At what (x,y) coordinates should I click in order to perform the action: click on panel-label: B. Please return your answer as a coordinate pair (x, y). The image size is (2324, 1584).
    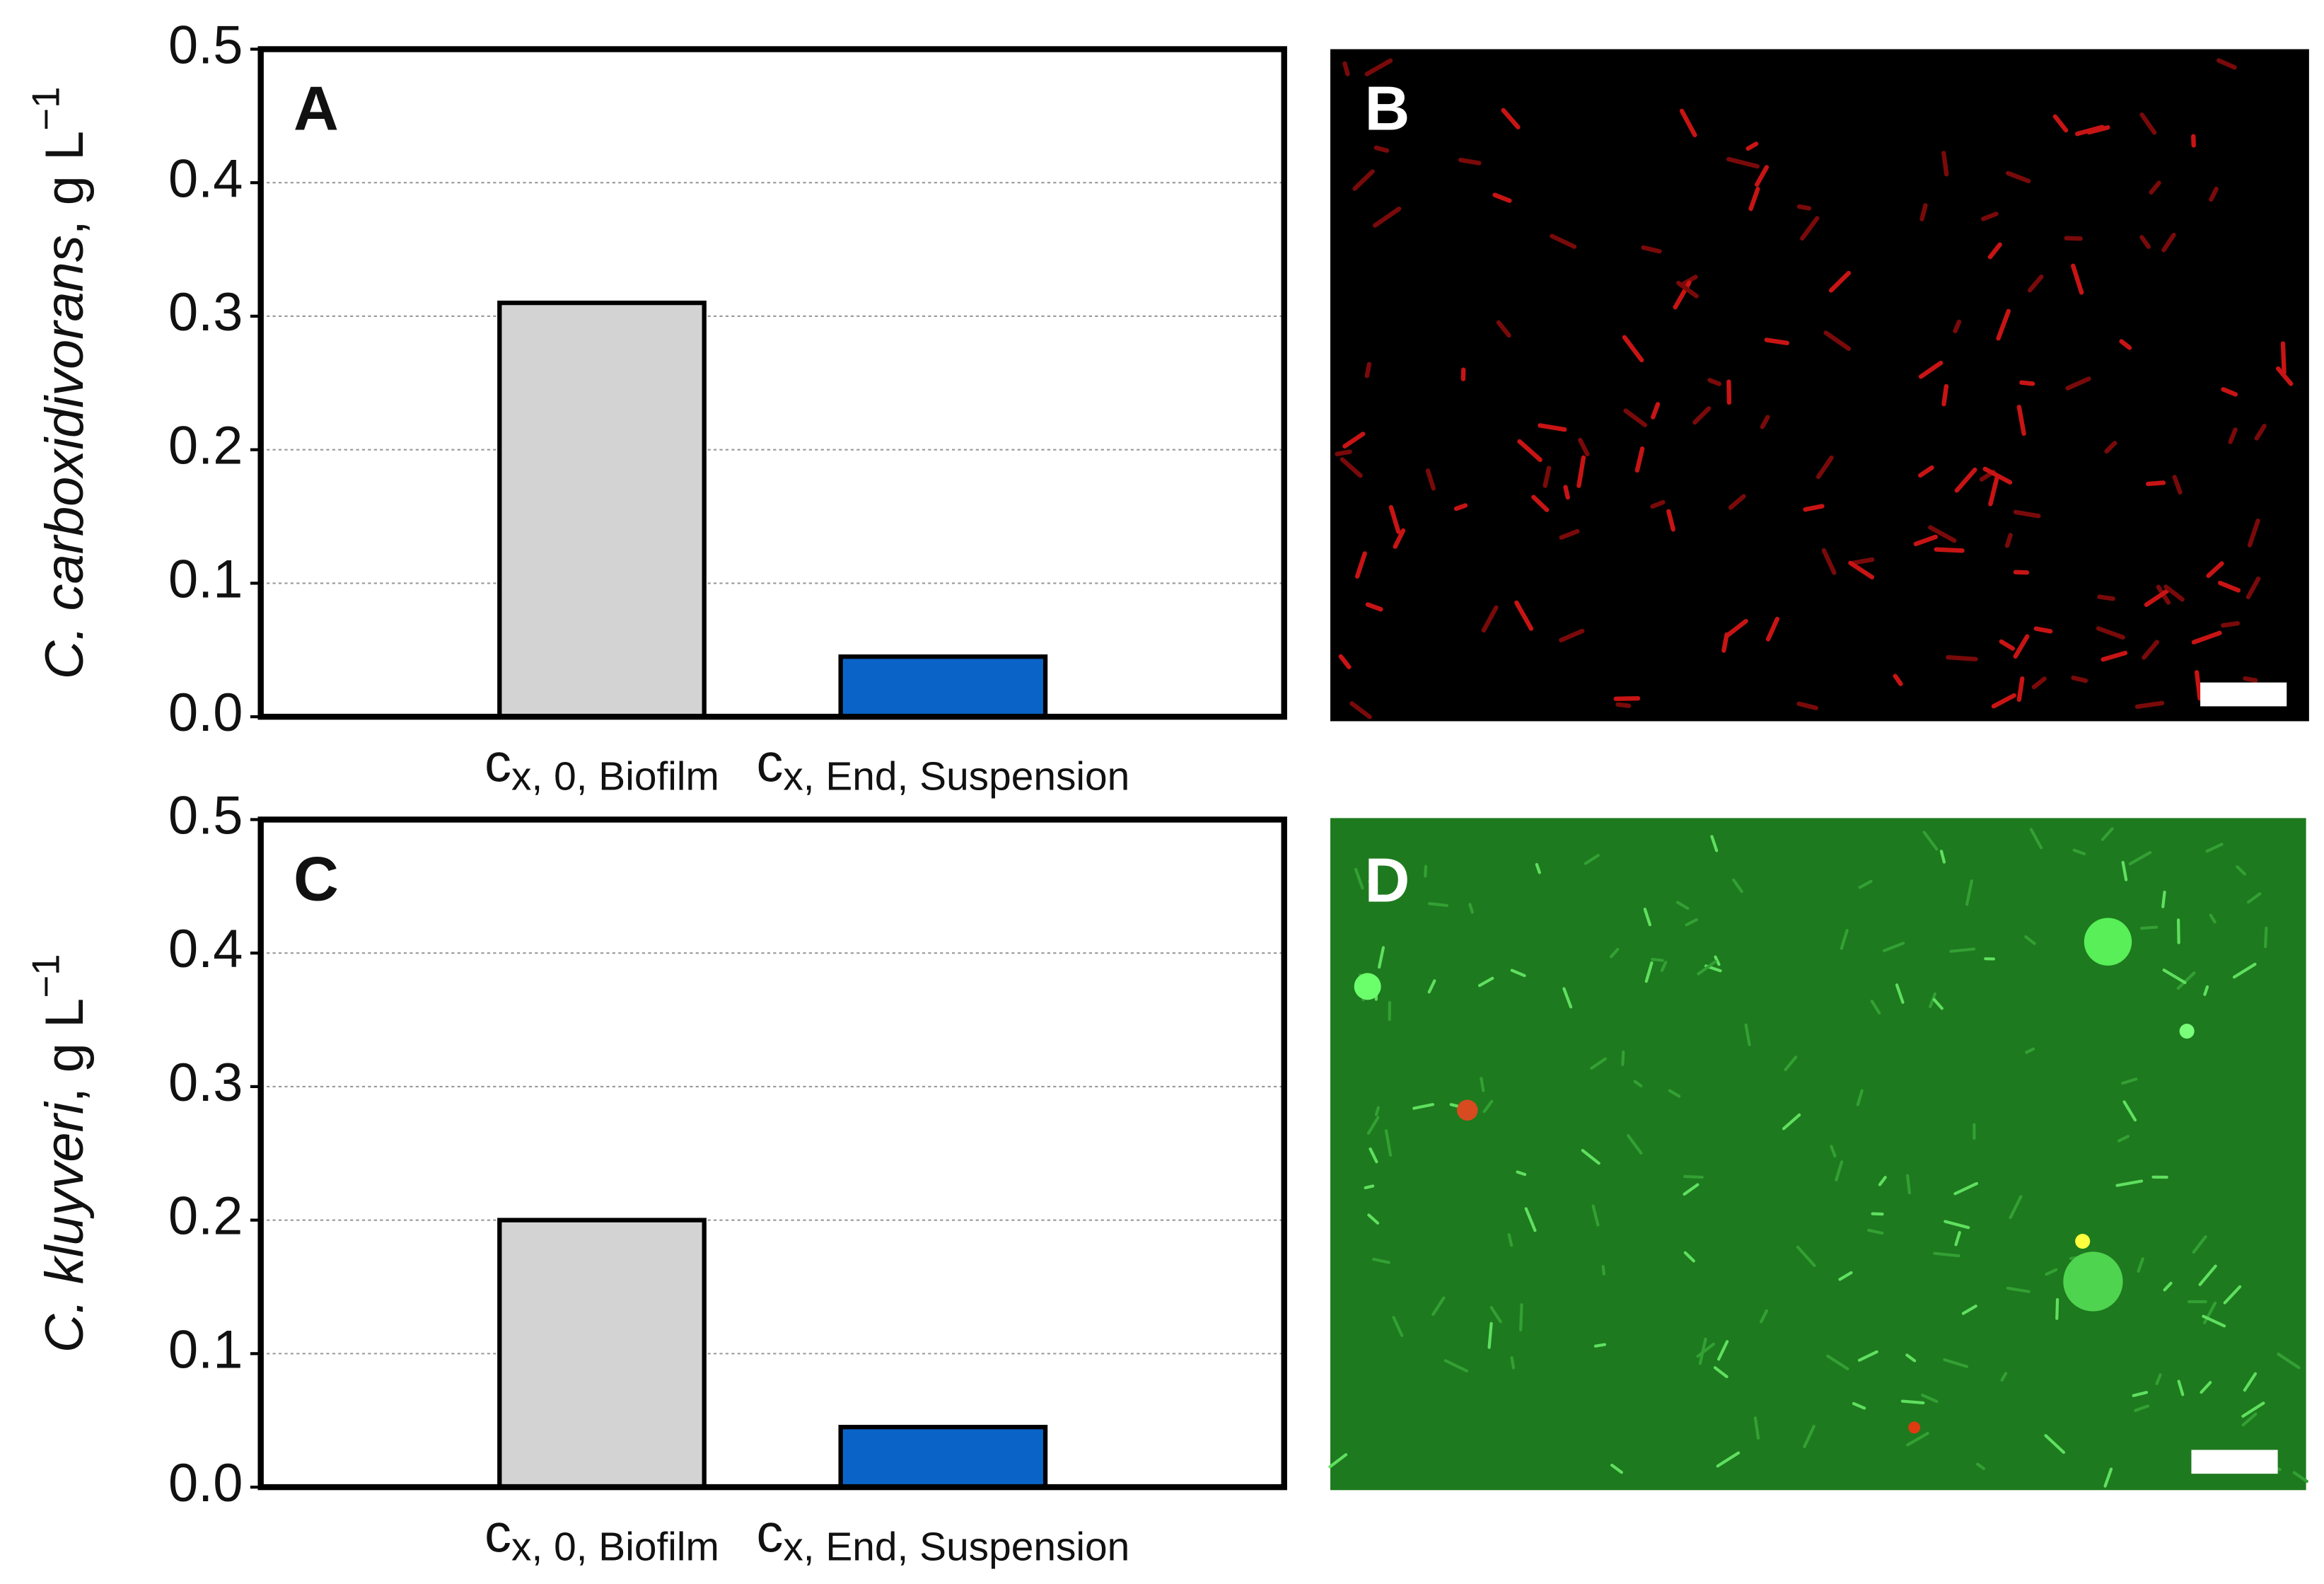
    Looking at the image, I should click on (1387, 108).